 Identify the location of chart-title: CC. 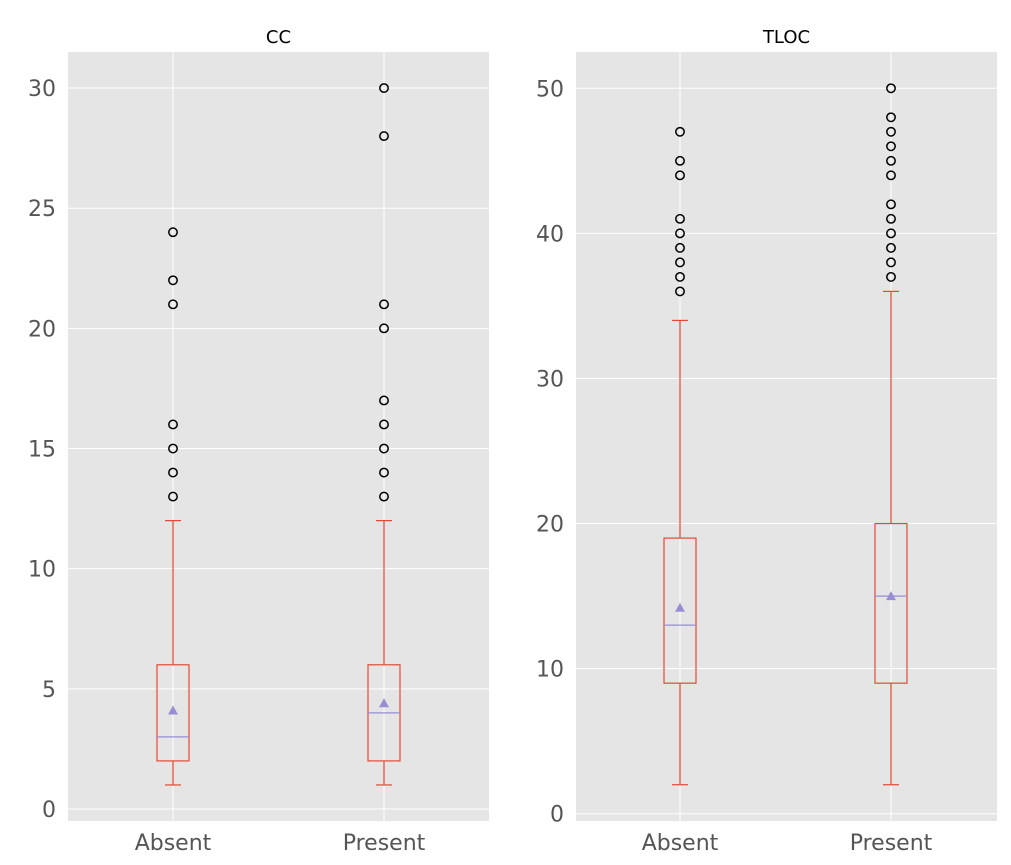
(278, 37).